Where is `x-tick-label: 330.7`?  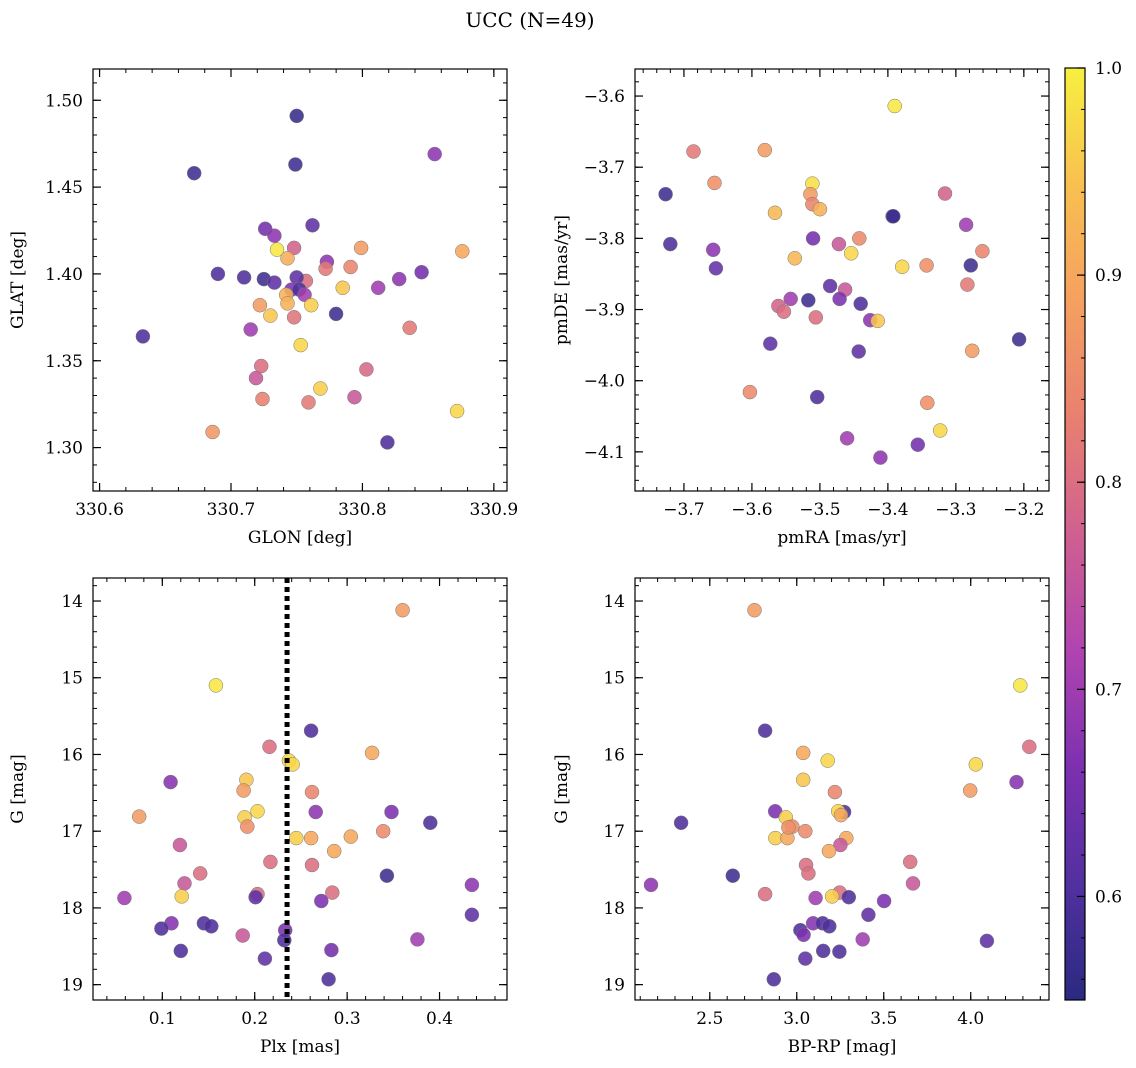
x-tick-label: 330.7 is located at coordinates (231, 510).